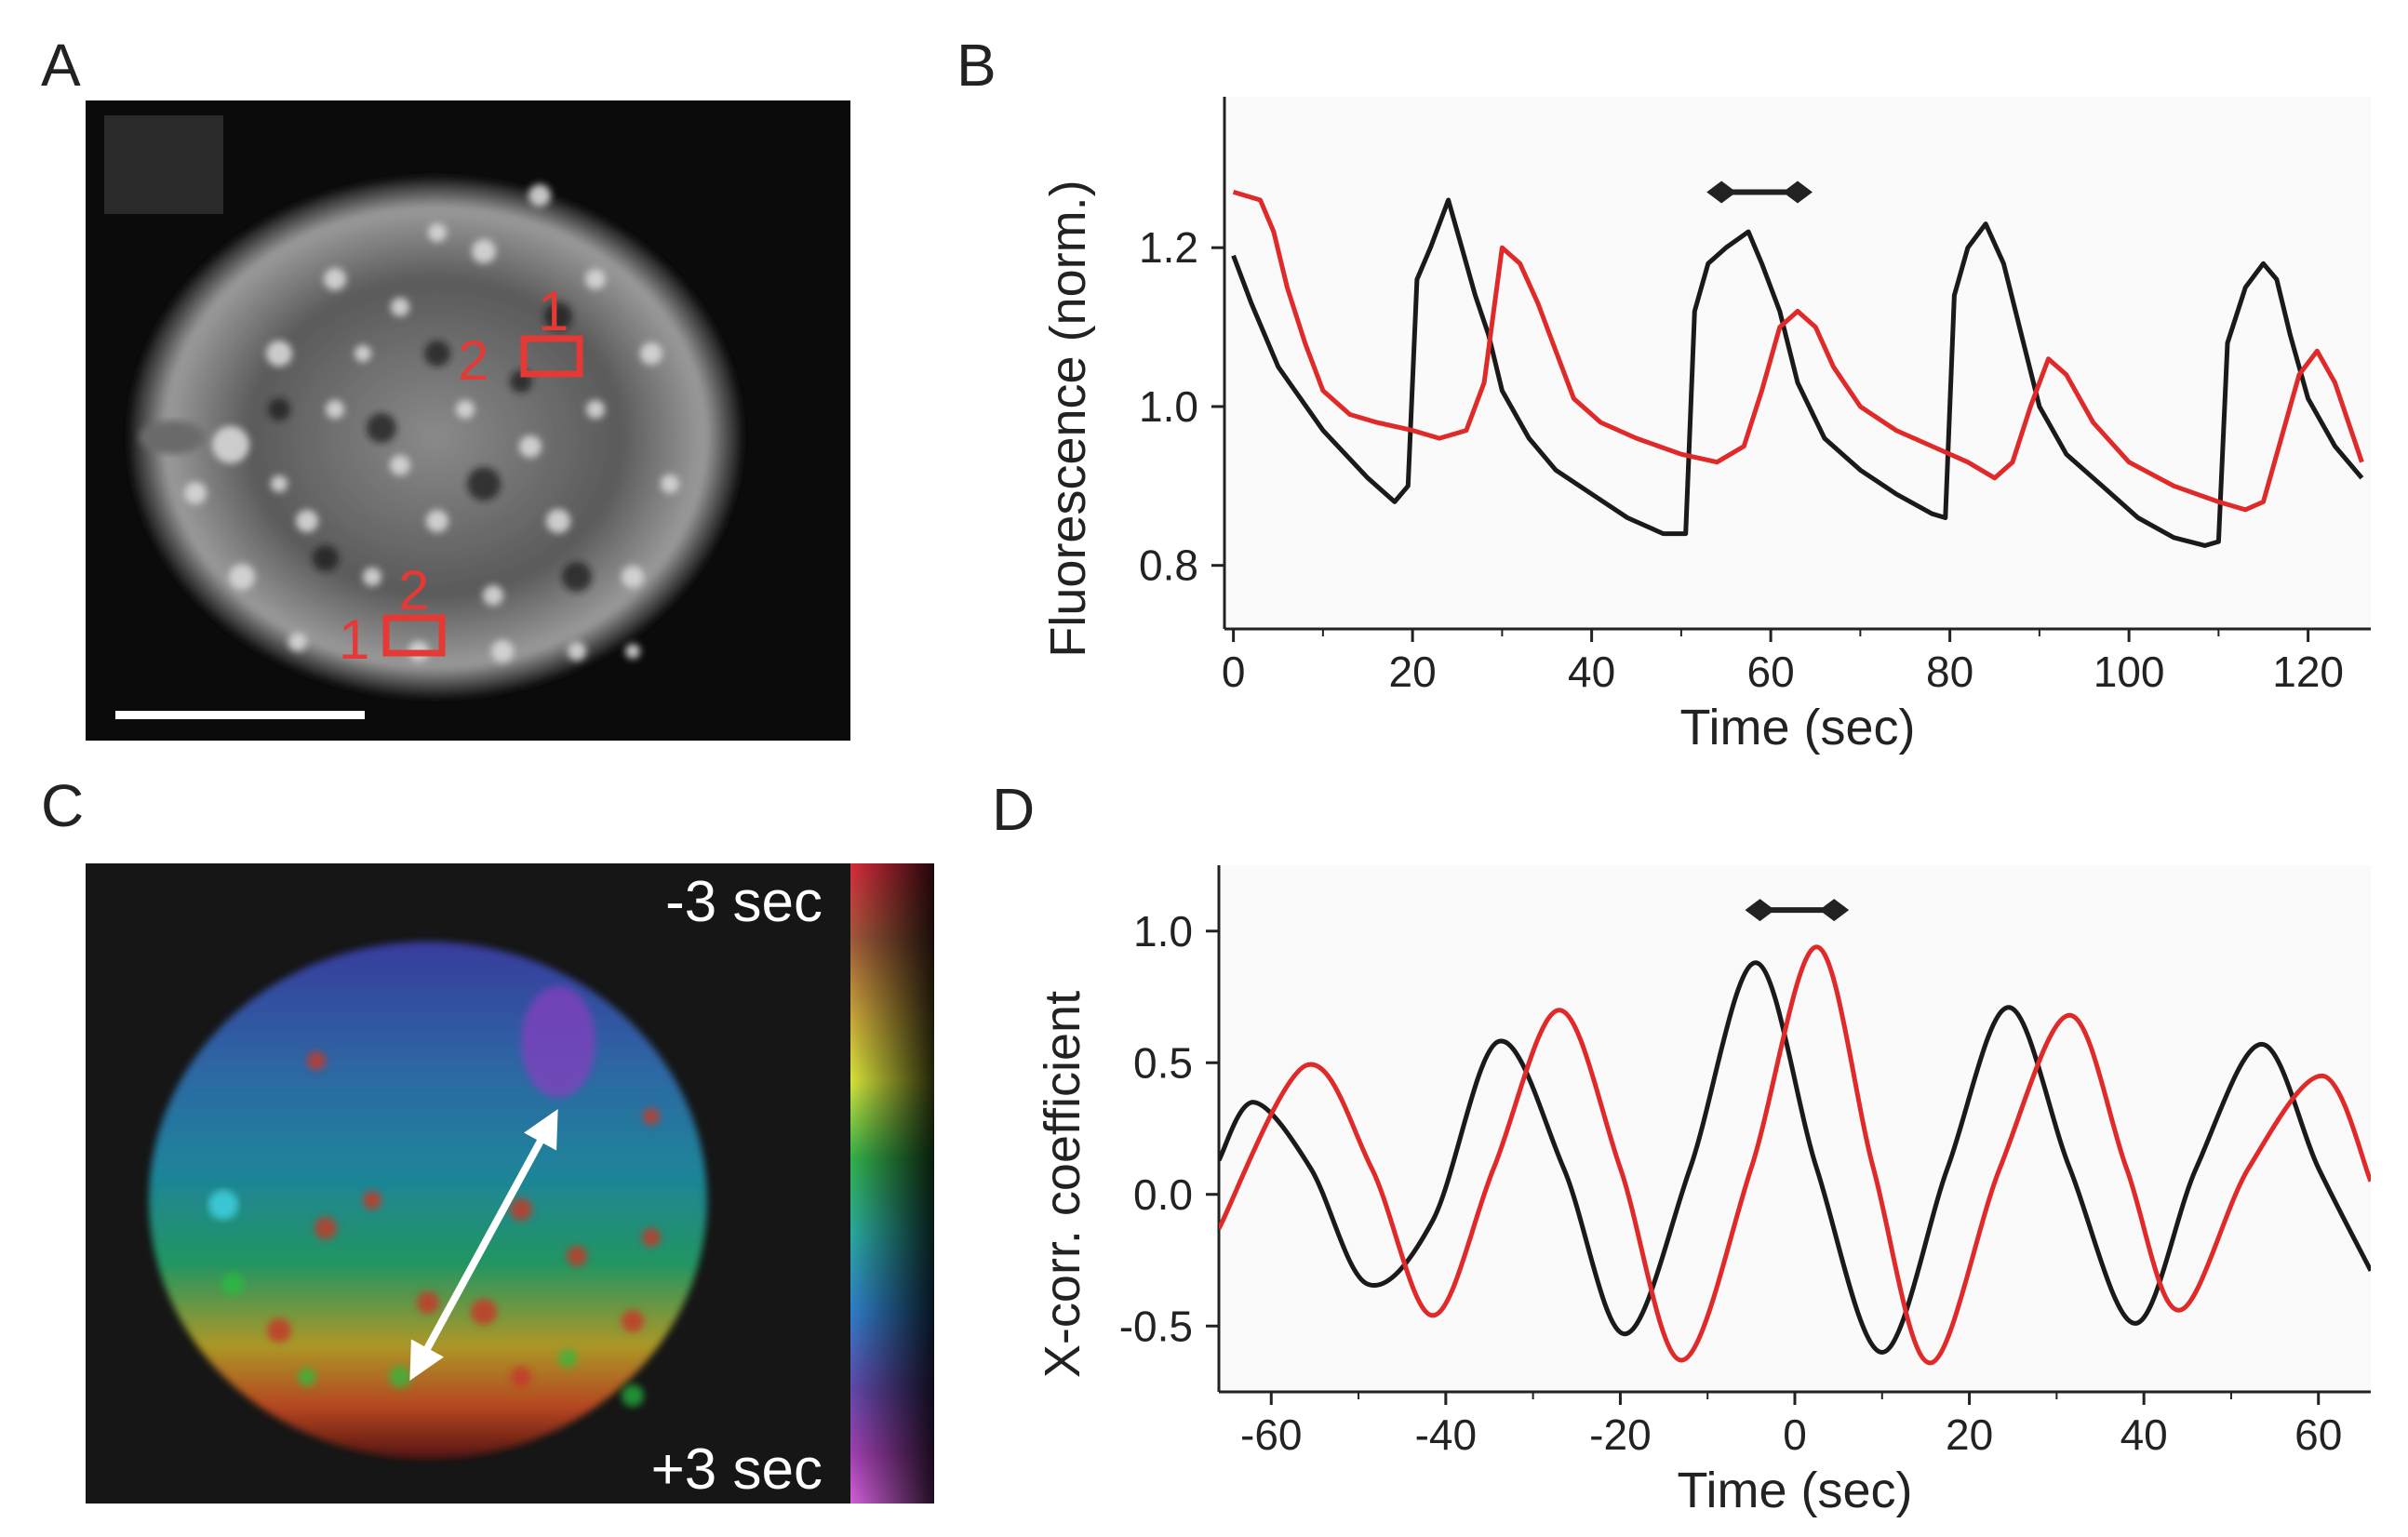 This screenshot has height=1537, width=2408. What do you see at coordinates (435, 437) in the screenshot?
I see `panel-a-cell` at bounding box center [435, 437].